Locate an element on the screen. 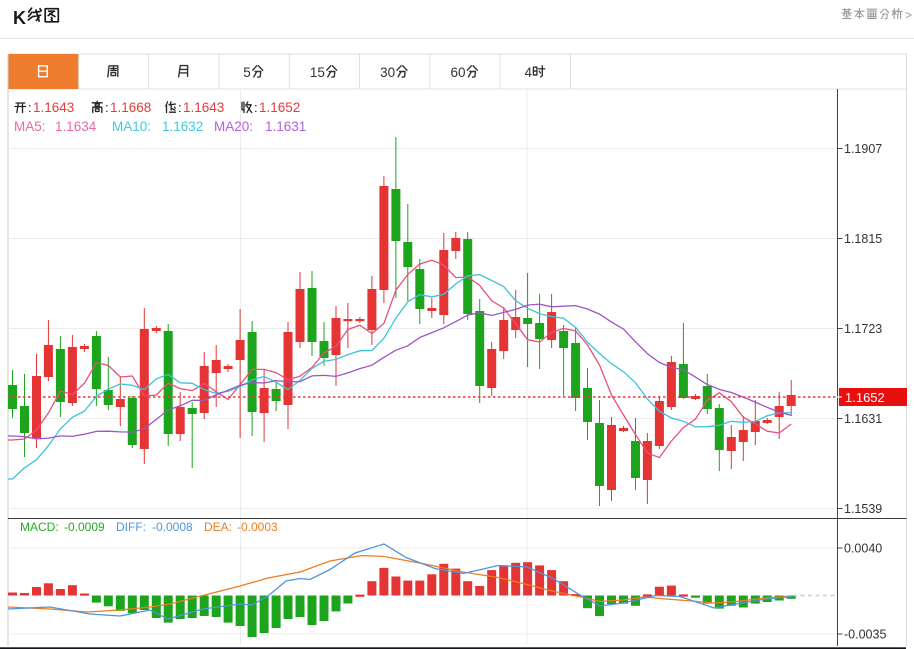  svg-text: 15 is located at coordinates (317, 72).